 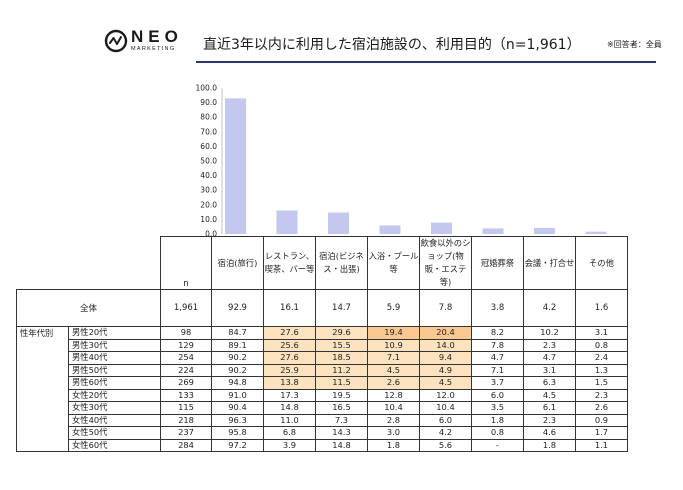 What do you see at coordinates (426, 62) in the screenshot?
I see `title-underline` at bounding box center [426, 62].